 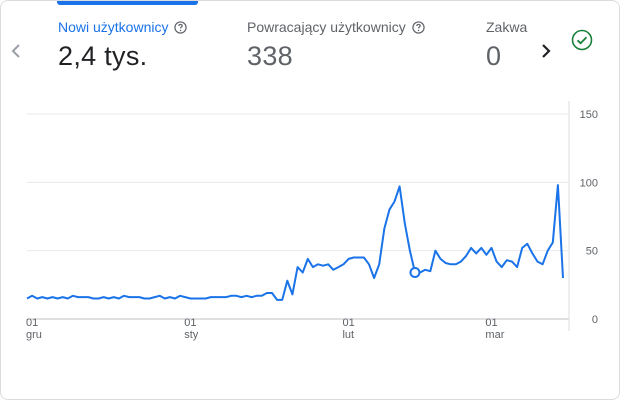 What do you see at coordinates (592, 252) in the screenshot?
I see `y-tick-label: 50` at bounding box center [592, 252].